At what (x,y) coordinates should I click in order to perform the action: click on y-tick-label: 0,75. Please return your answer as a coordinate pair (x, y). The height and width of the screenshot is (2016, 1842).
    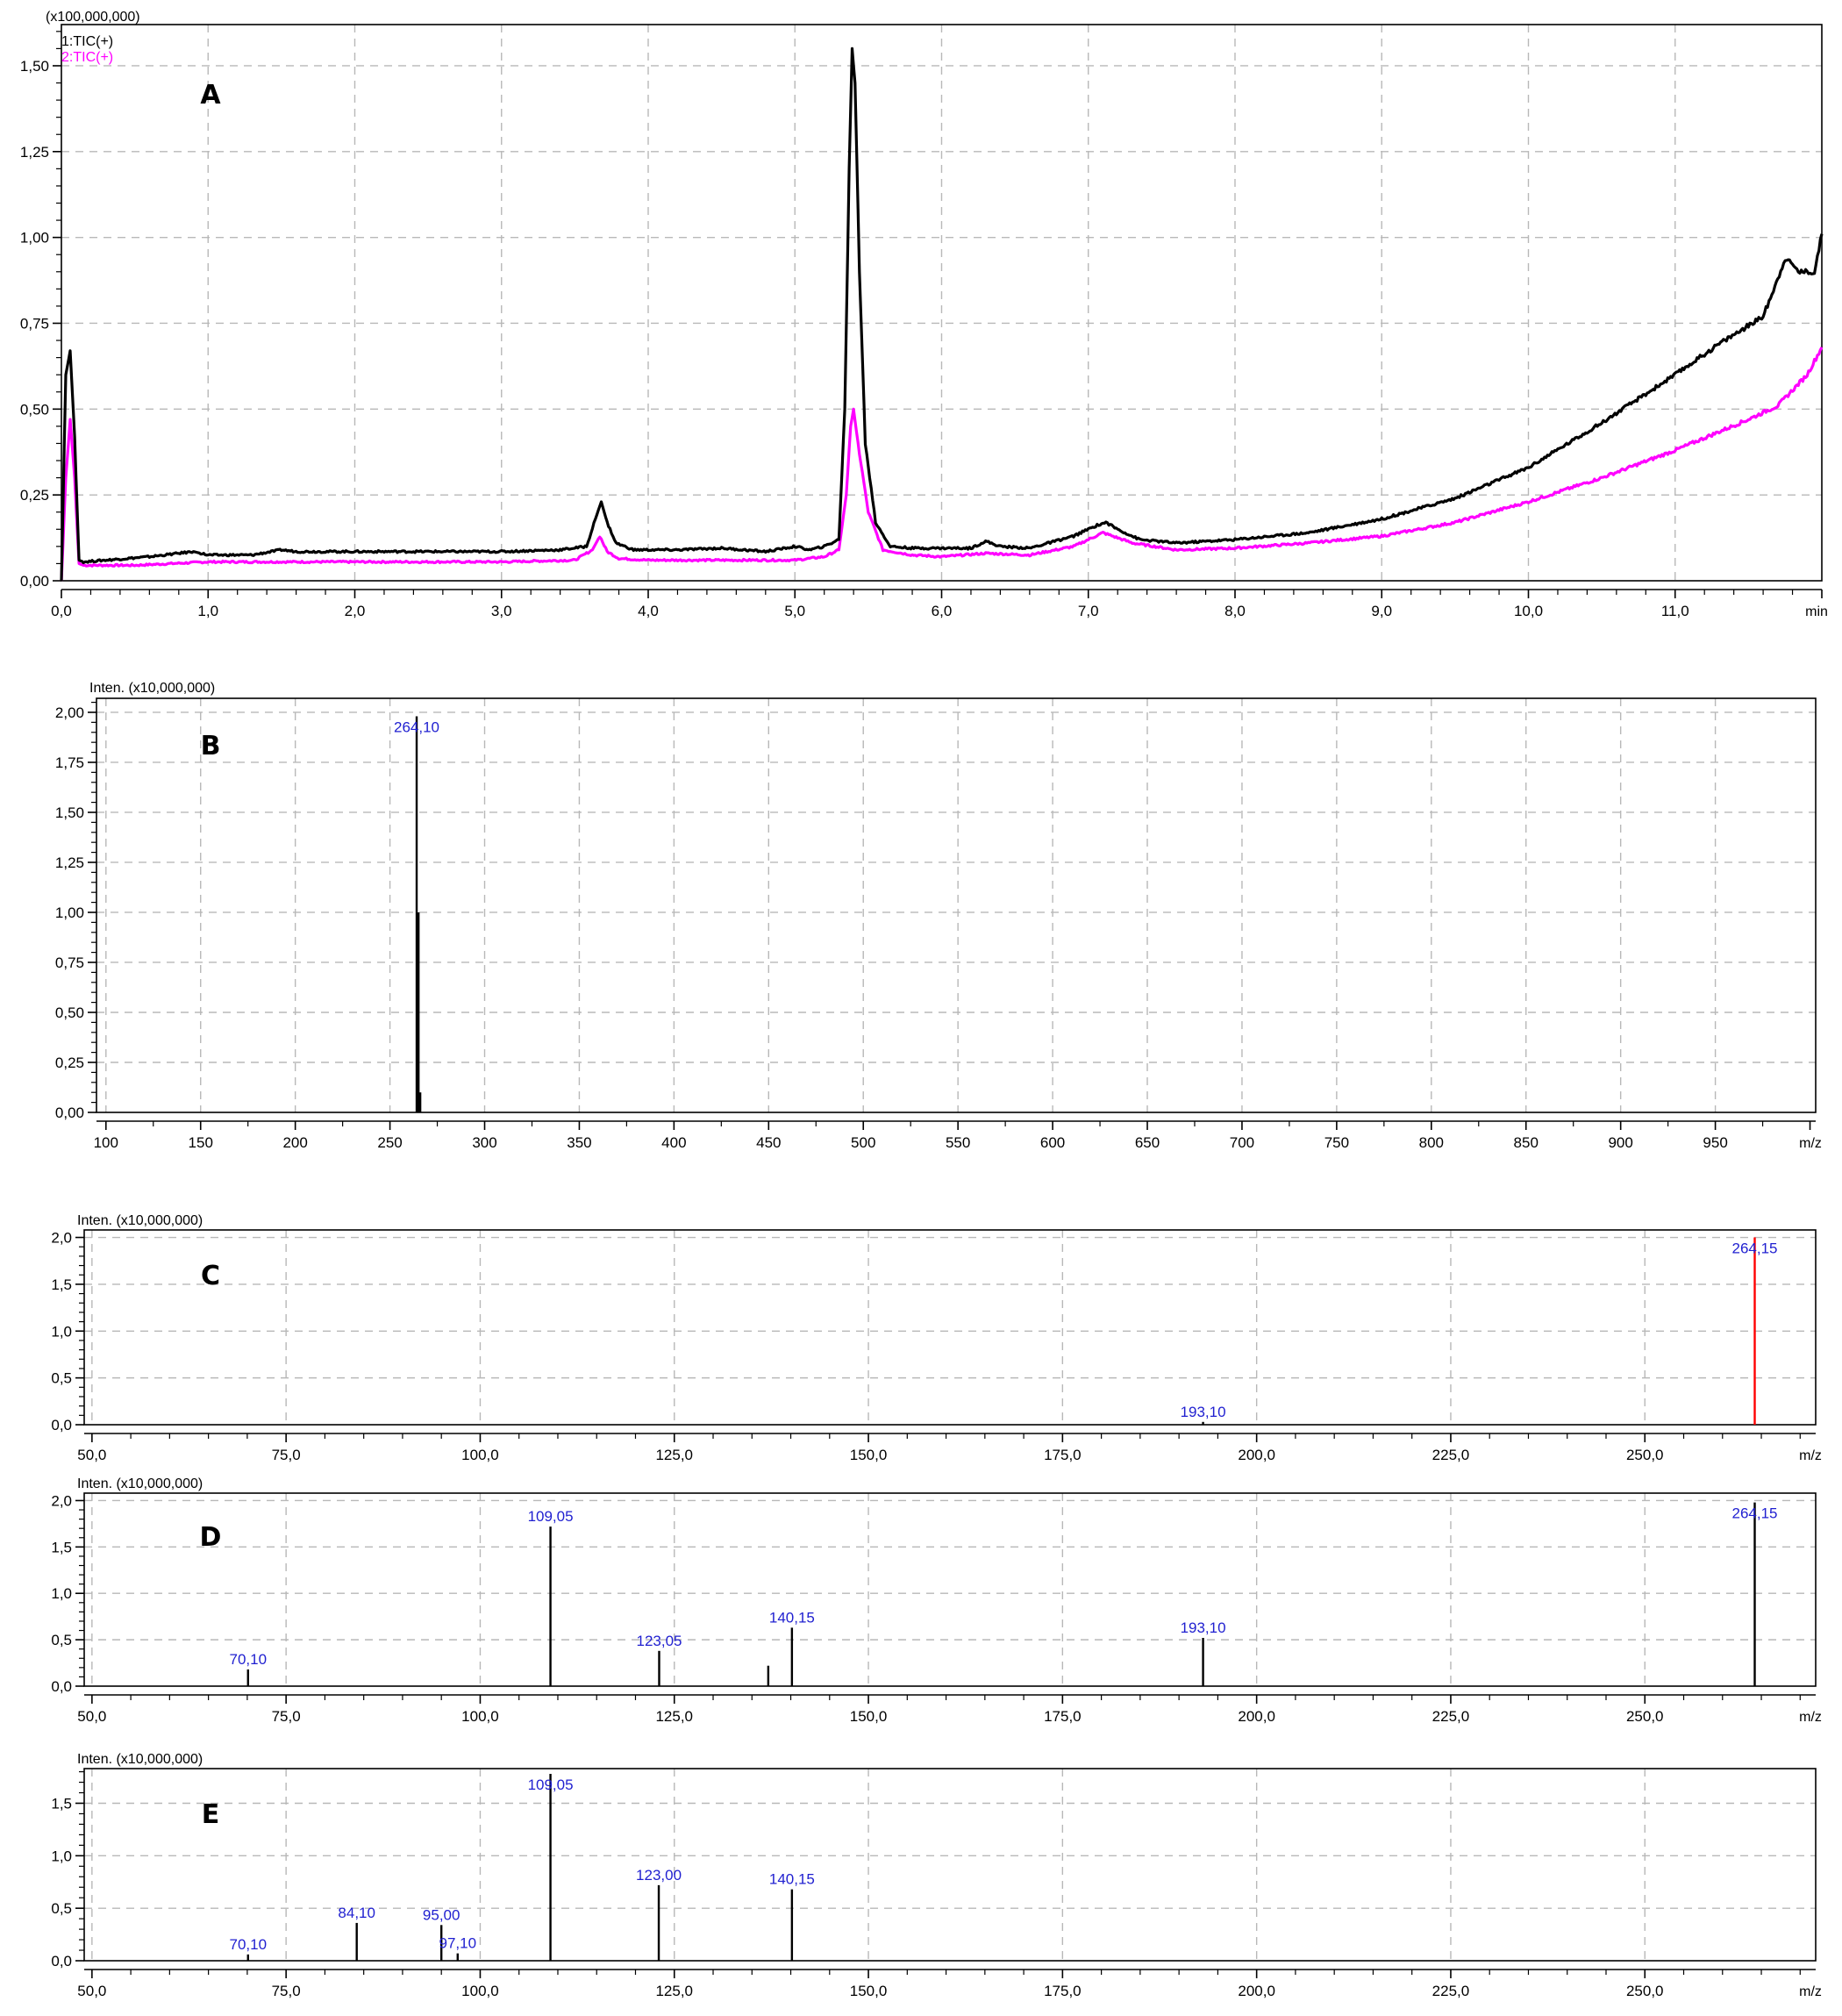
    Looking at the image, I should click on (34, 323).